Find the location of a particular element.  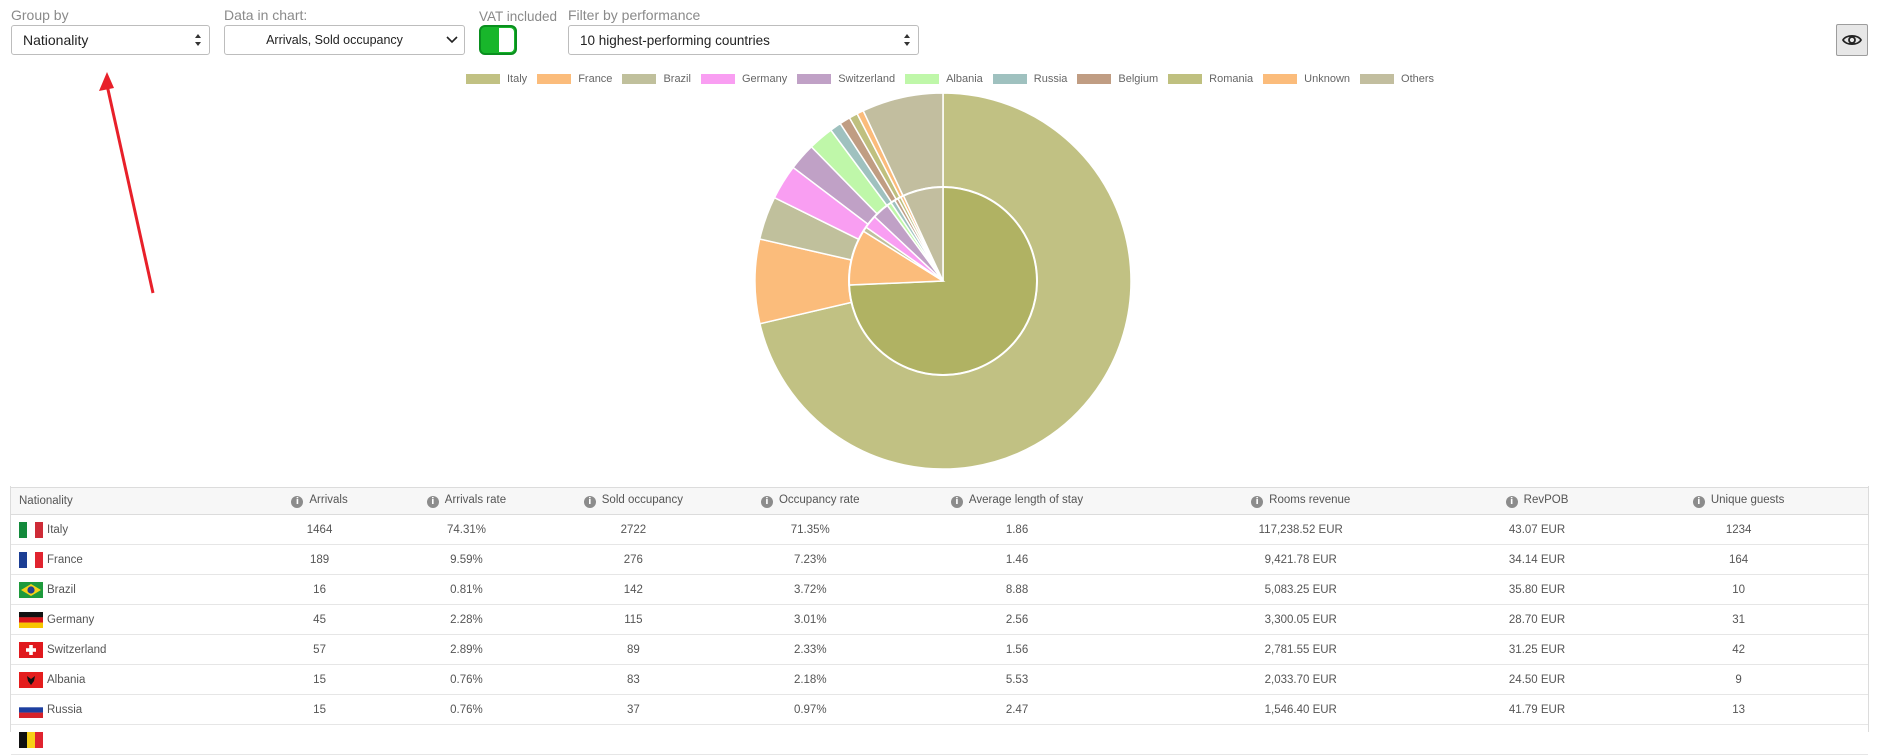

legend-item-russia: Russia is located at coordinates (1030, 79).